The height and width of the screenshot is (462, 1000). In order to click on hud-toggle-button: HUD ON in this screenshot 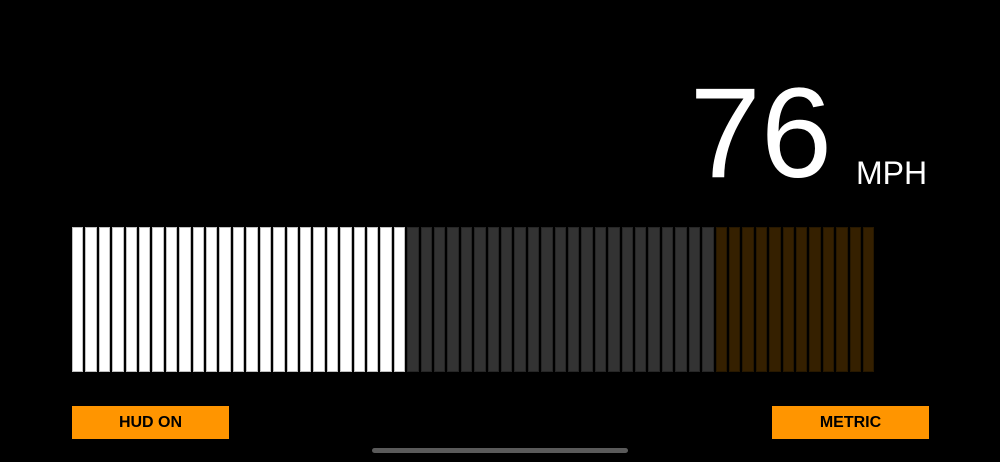, I will do `click(150, 422)`.